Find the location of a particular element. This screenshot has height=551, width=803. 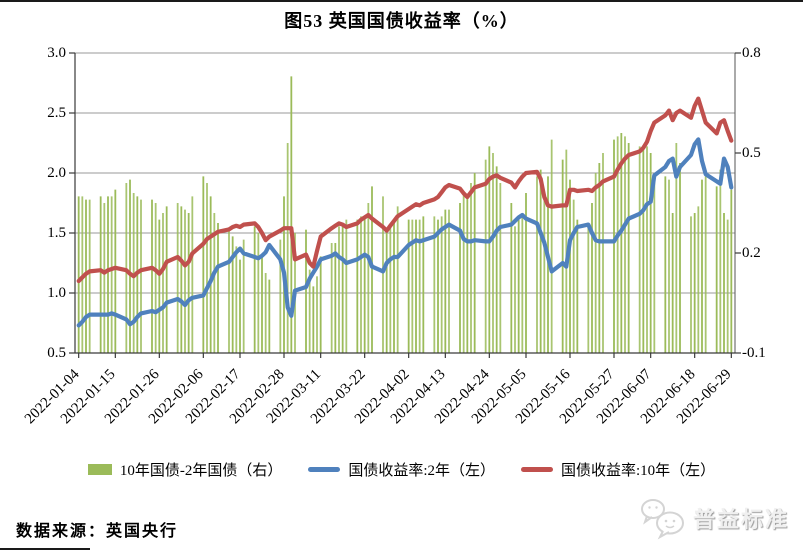

left-axis-tick-label: 1.0 is located at coordinates (56, 293).